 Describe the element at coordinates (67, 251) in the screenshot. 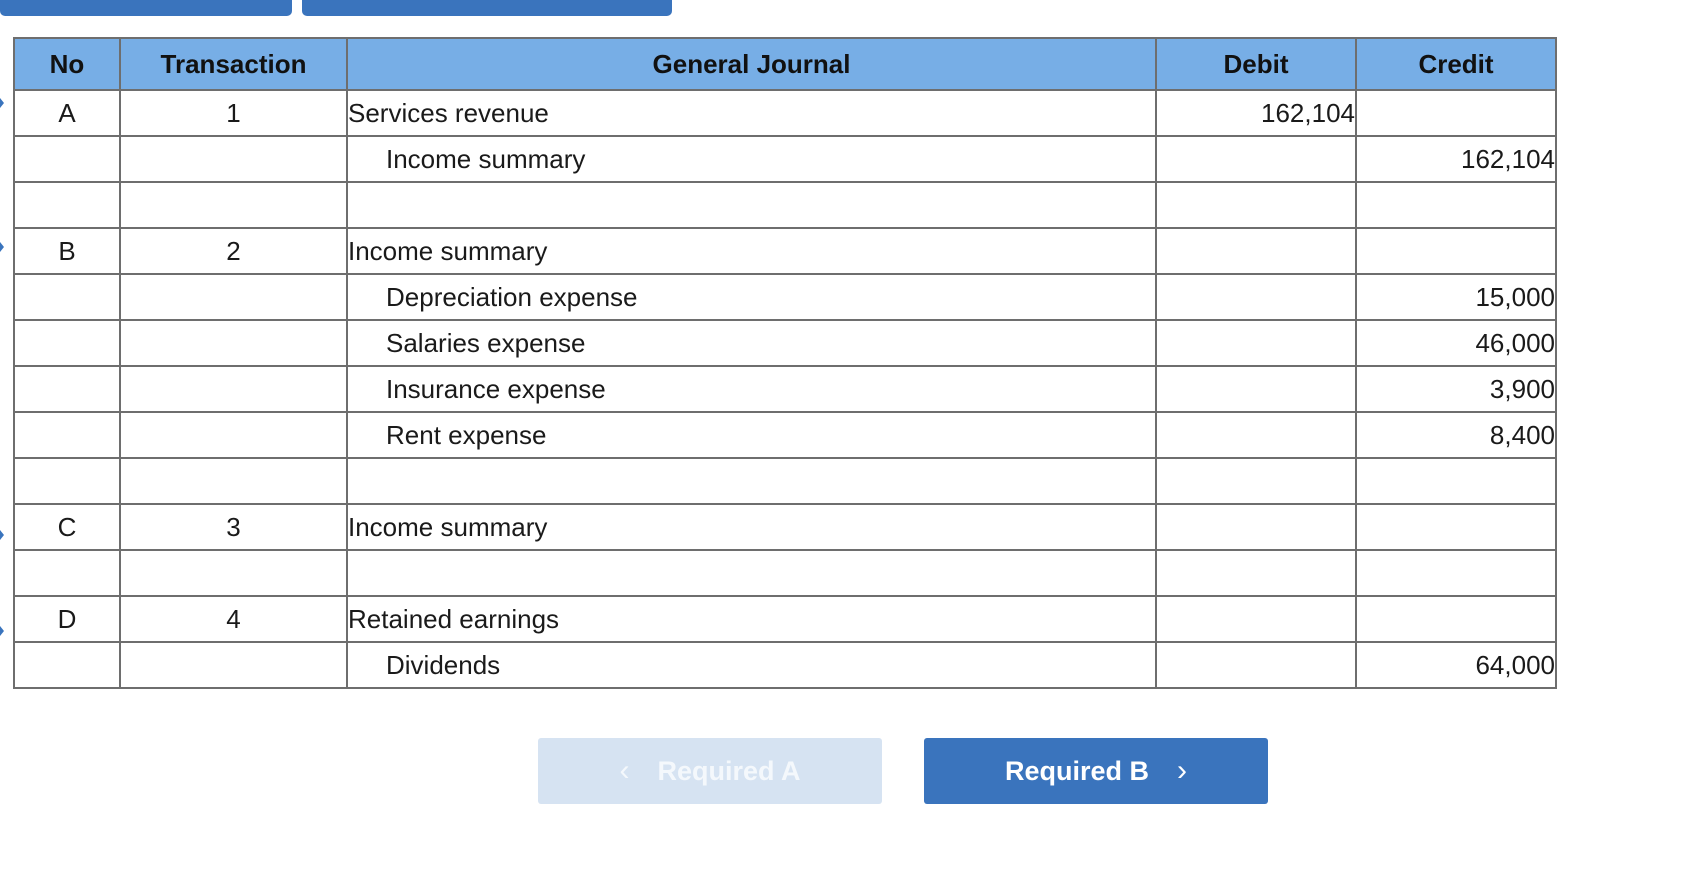

I see `cell-no: B` at that location.